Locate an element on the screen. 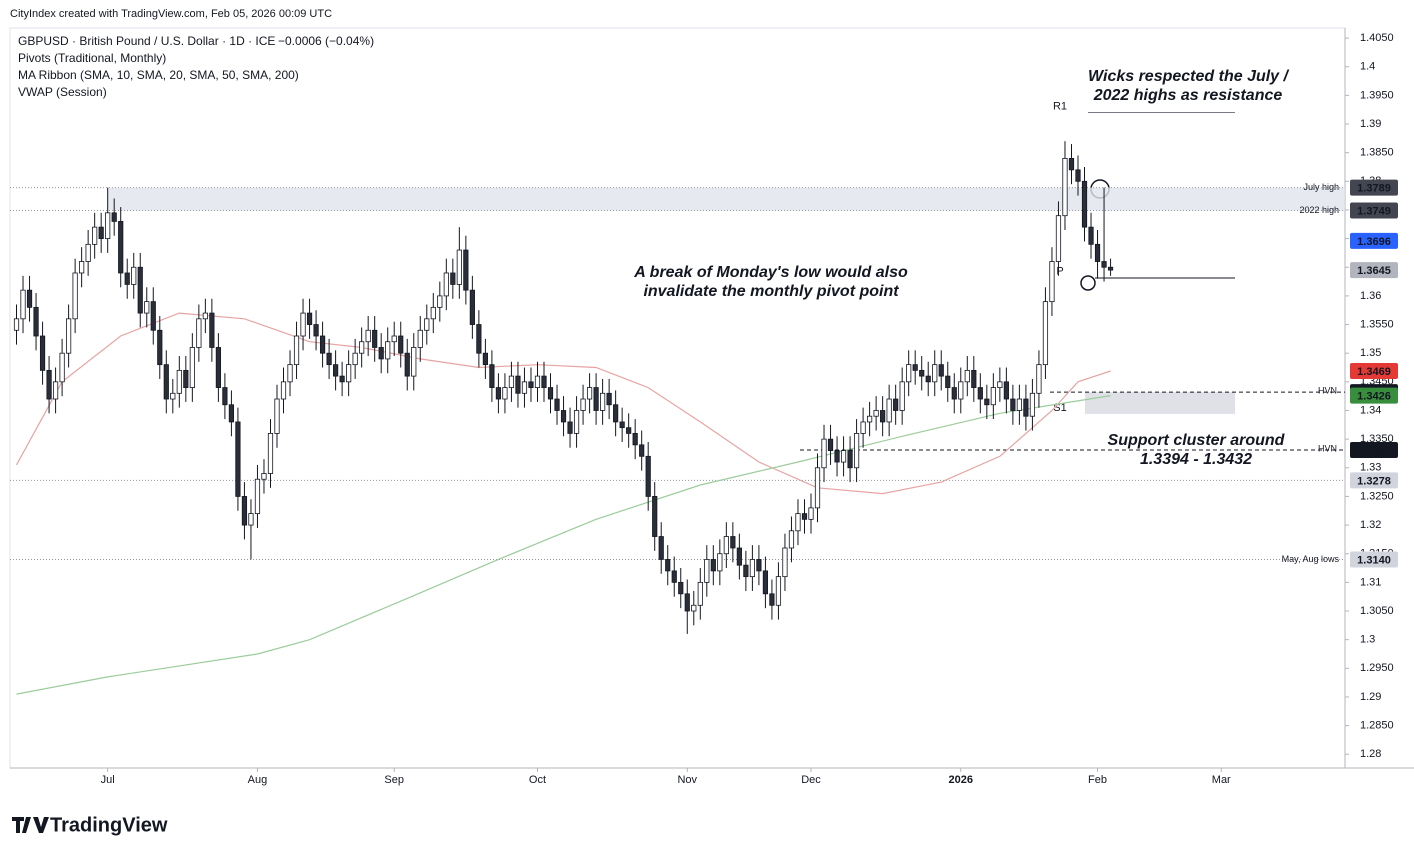  price-tag-label: 1.3140 is located at coordinates (1374, 560).